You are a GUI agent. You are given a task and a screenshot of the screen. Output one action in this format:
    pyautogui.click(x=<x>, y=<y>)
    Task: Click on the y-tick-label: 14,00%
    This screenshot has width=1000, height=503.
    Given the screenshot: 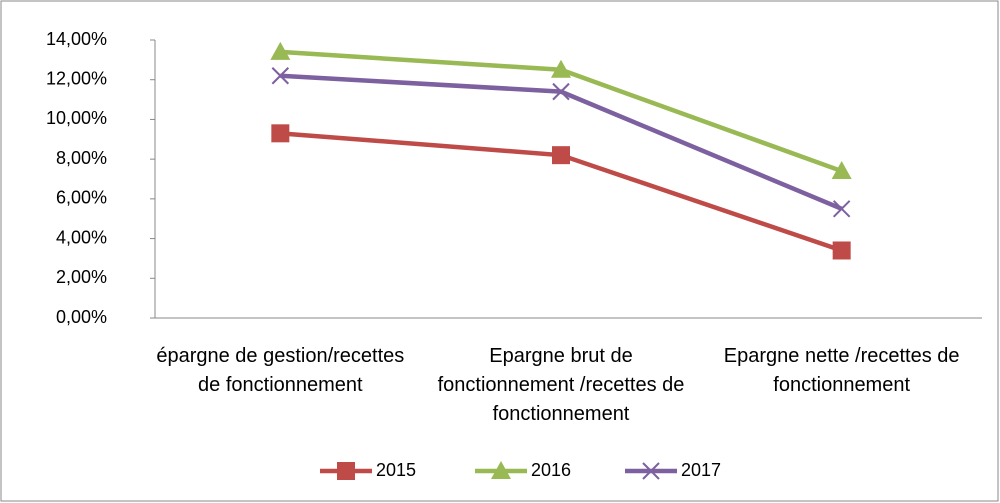 What is the action you would take?
    pyautogui.click(x=76, y=39)
    